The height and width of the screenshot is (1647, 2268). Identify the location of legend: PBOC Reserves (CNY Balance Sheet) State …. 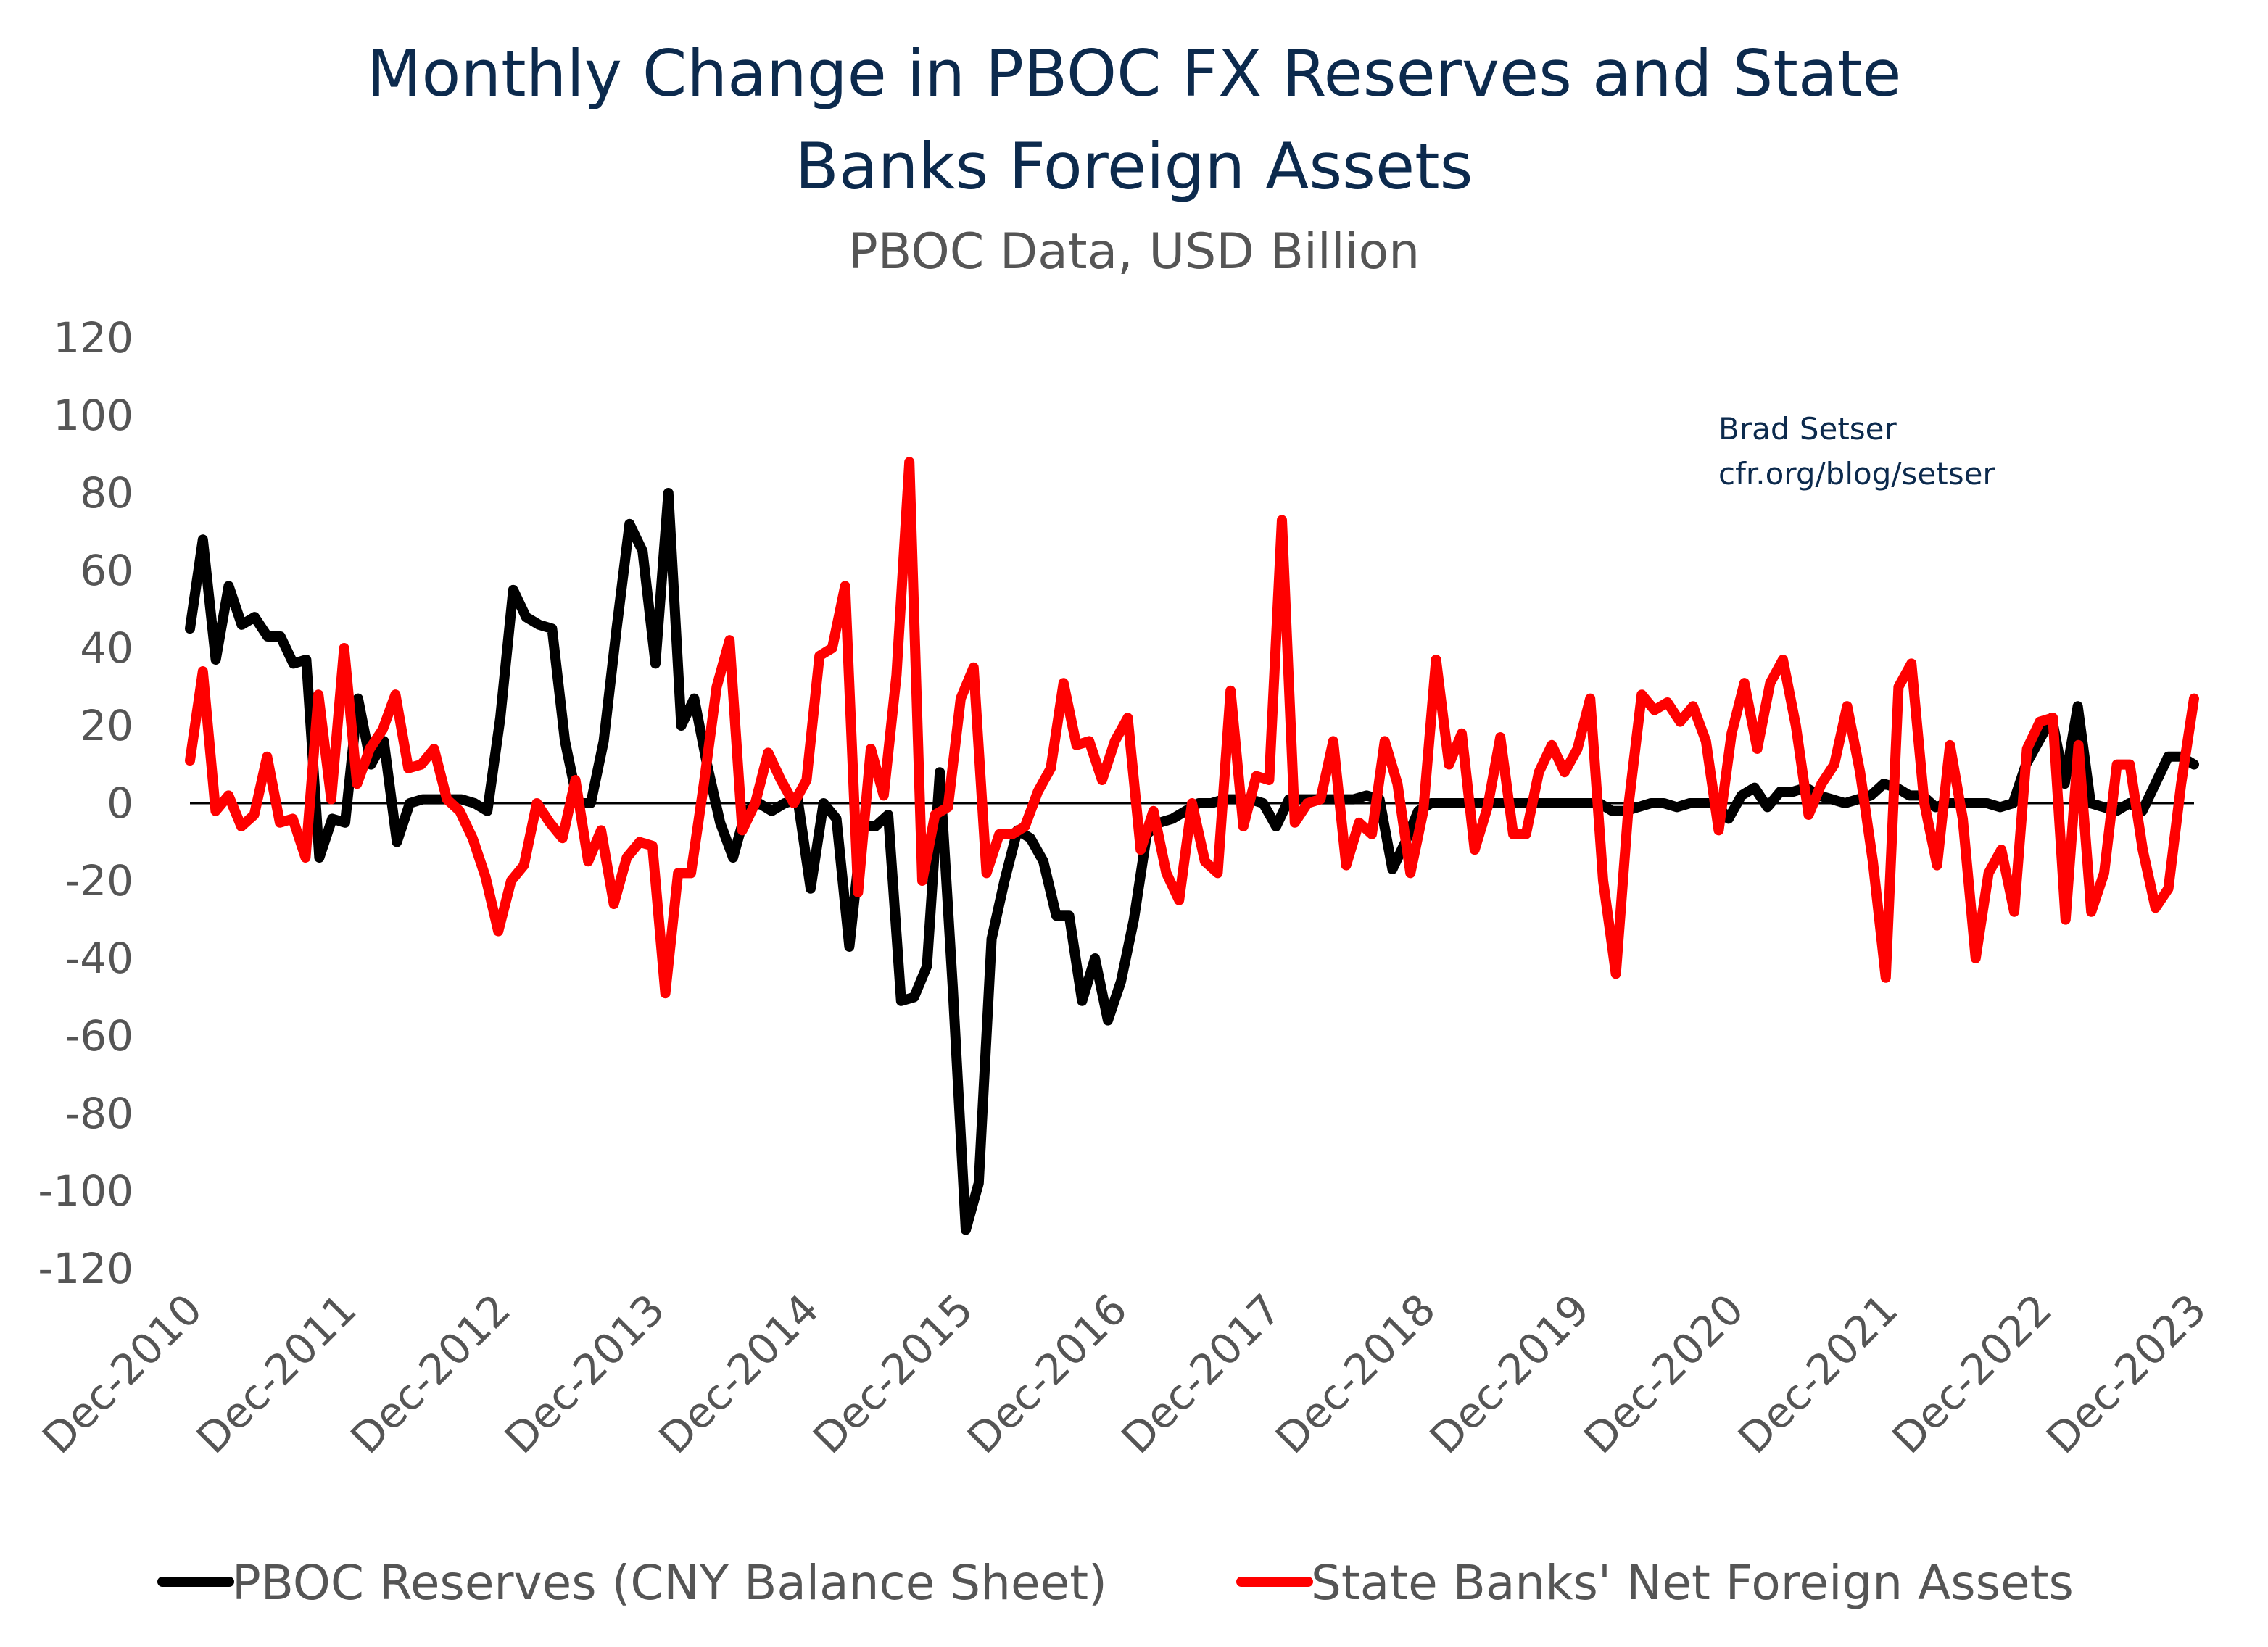
(1115, 1583).